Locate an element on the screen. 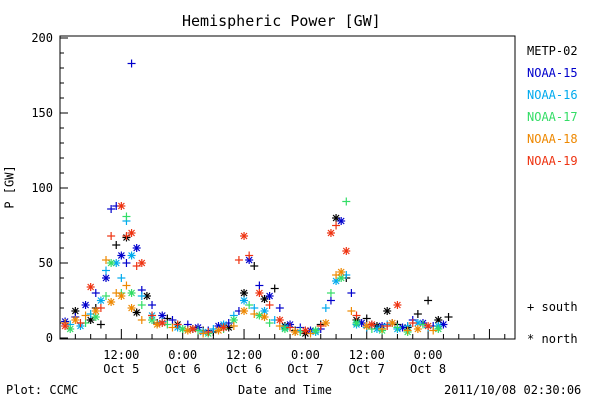 The image size is (600, 400). legend-noaa16: NOAA-16 is located at coordinates (552, 95).